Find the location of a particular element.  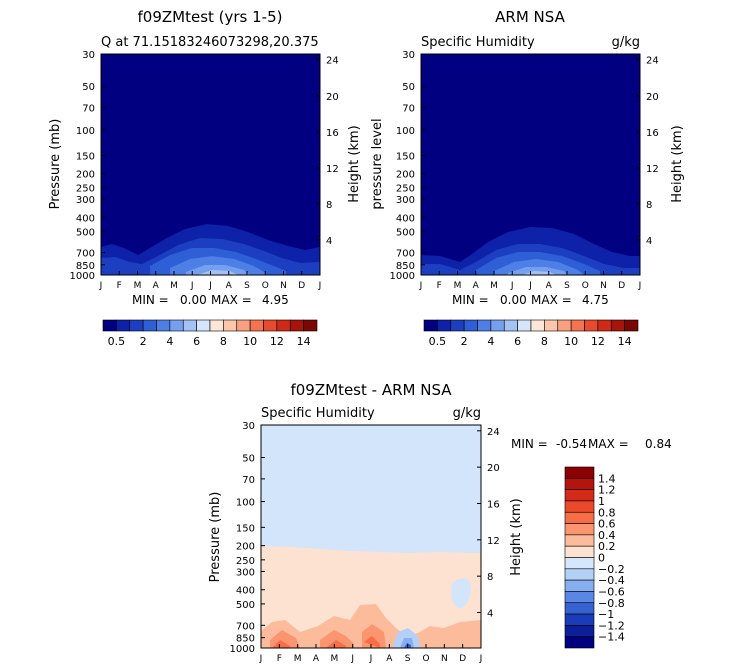

colorbar-label: −1 is located at coordinates (606, 614).